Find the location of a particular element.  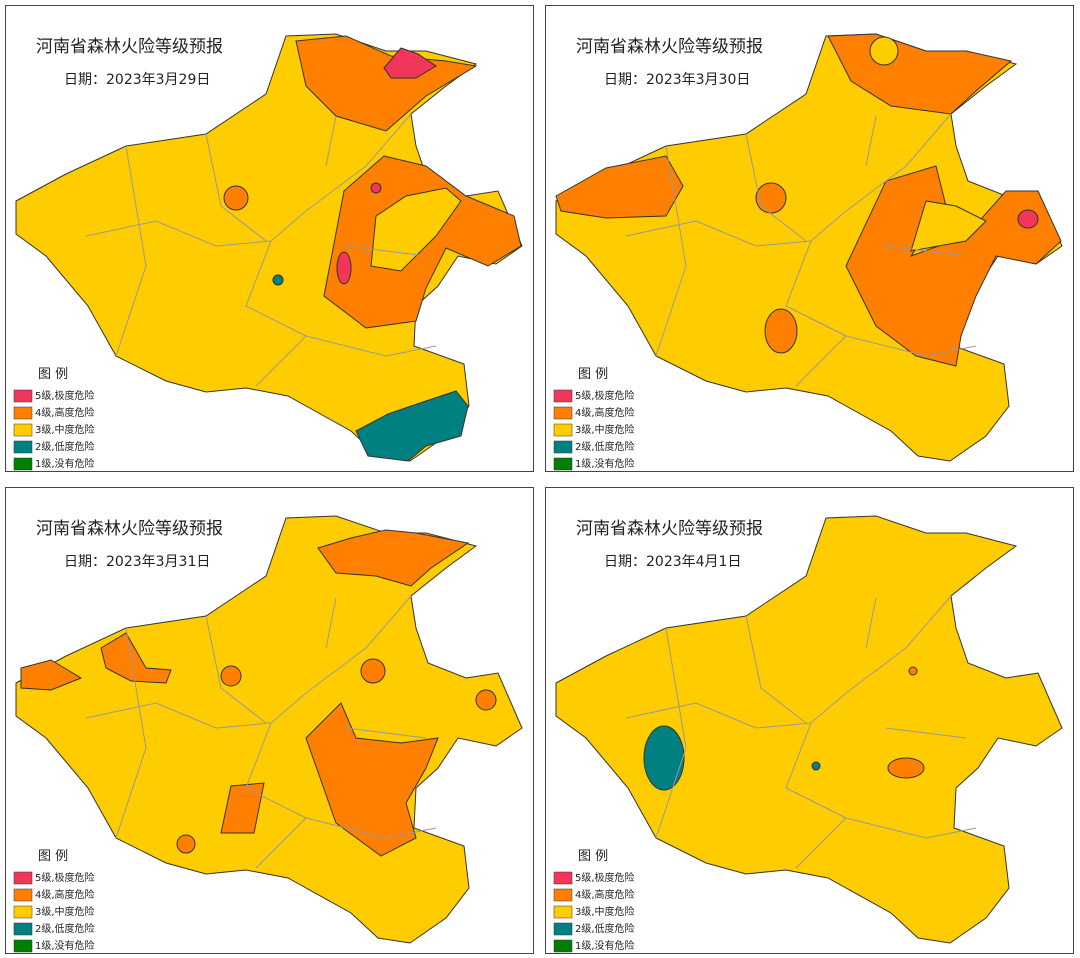

map-date: 日期：2023年3月29日 is located at coordinates (137, 80).